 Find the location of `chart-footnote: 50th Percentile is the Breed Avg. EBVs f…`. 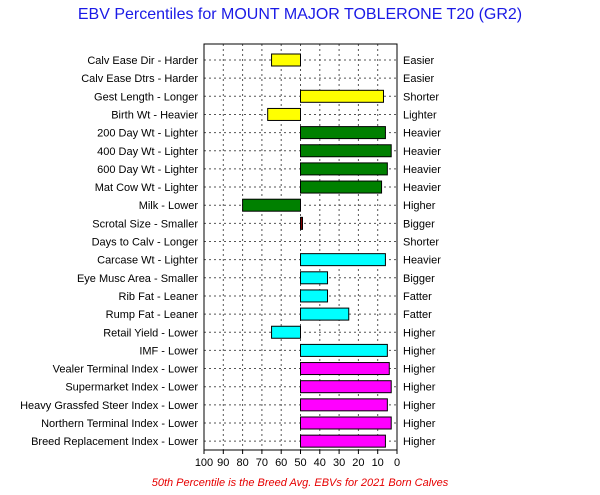

chart-footnote: 50th Percentile is the Breed Avg. EBVs f… is located at coordinates (300, 483).